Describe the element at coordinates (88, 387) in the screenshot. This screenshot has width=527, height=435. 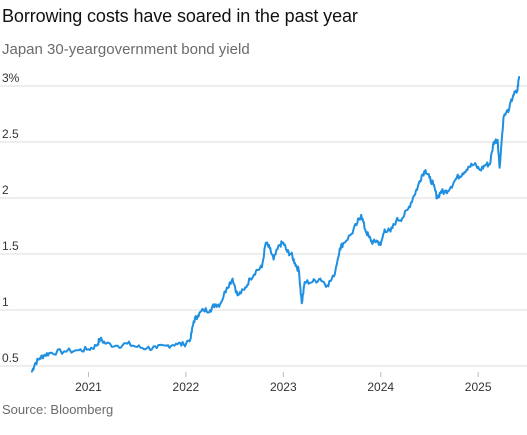
I see `x-tick-label: 2021` at that location.